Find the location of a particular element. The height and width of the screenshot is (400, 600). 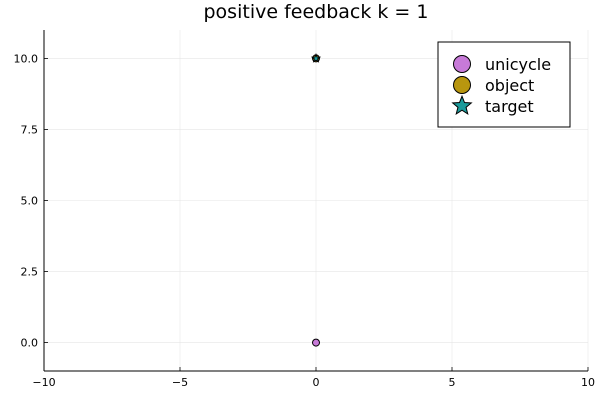

y-tick-label: 2.5 is located at coordinates (30, 272).